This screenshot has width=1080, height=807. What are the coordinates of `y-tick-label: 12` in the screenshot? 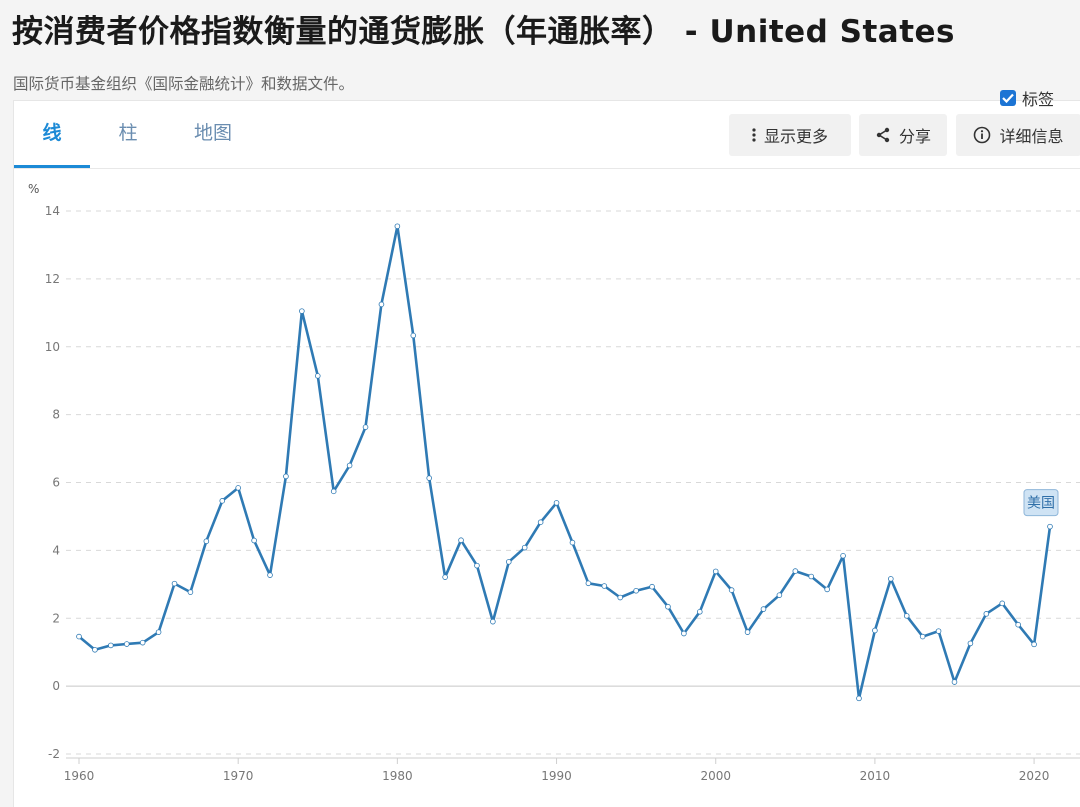 It's located at (52, 279).